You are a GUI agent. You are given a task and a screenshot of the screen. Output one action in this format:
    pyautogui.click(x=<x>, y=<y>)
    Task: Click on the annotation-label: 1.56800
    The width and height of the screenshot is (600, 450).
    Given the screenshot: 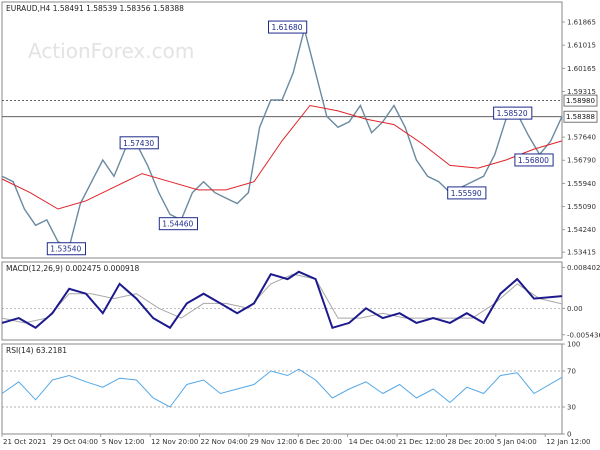 What is the action you would take?
    pyautogui.click(x=534, y=160)
    